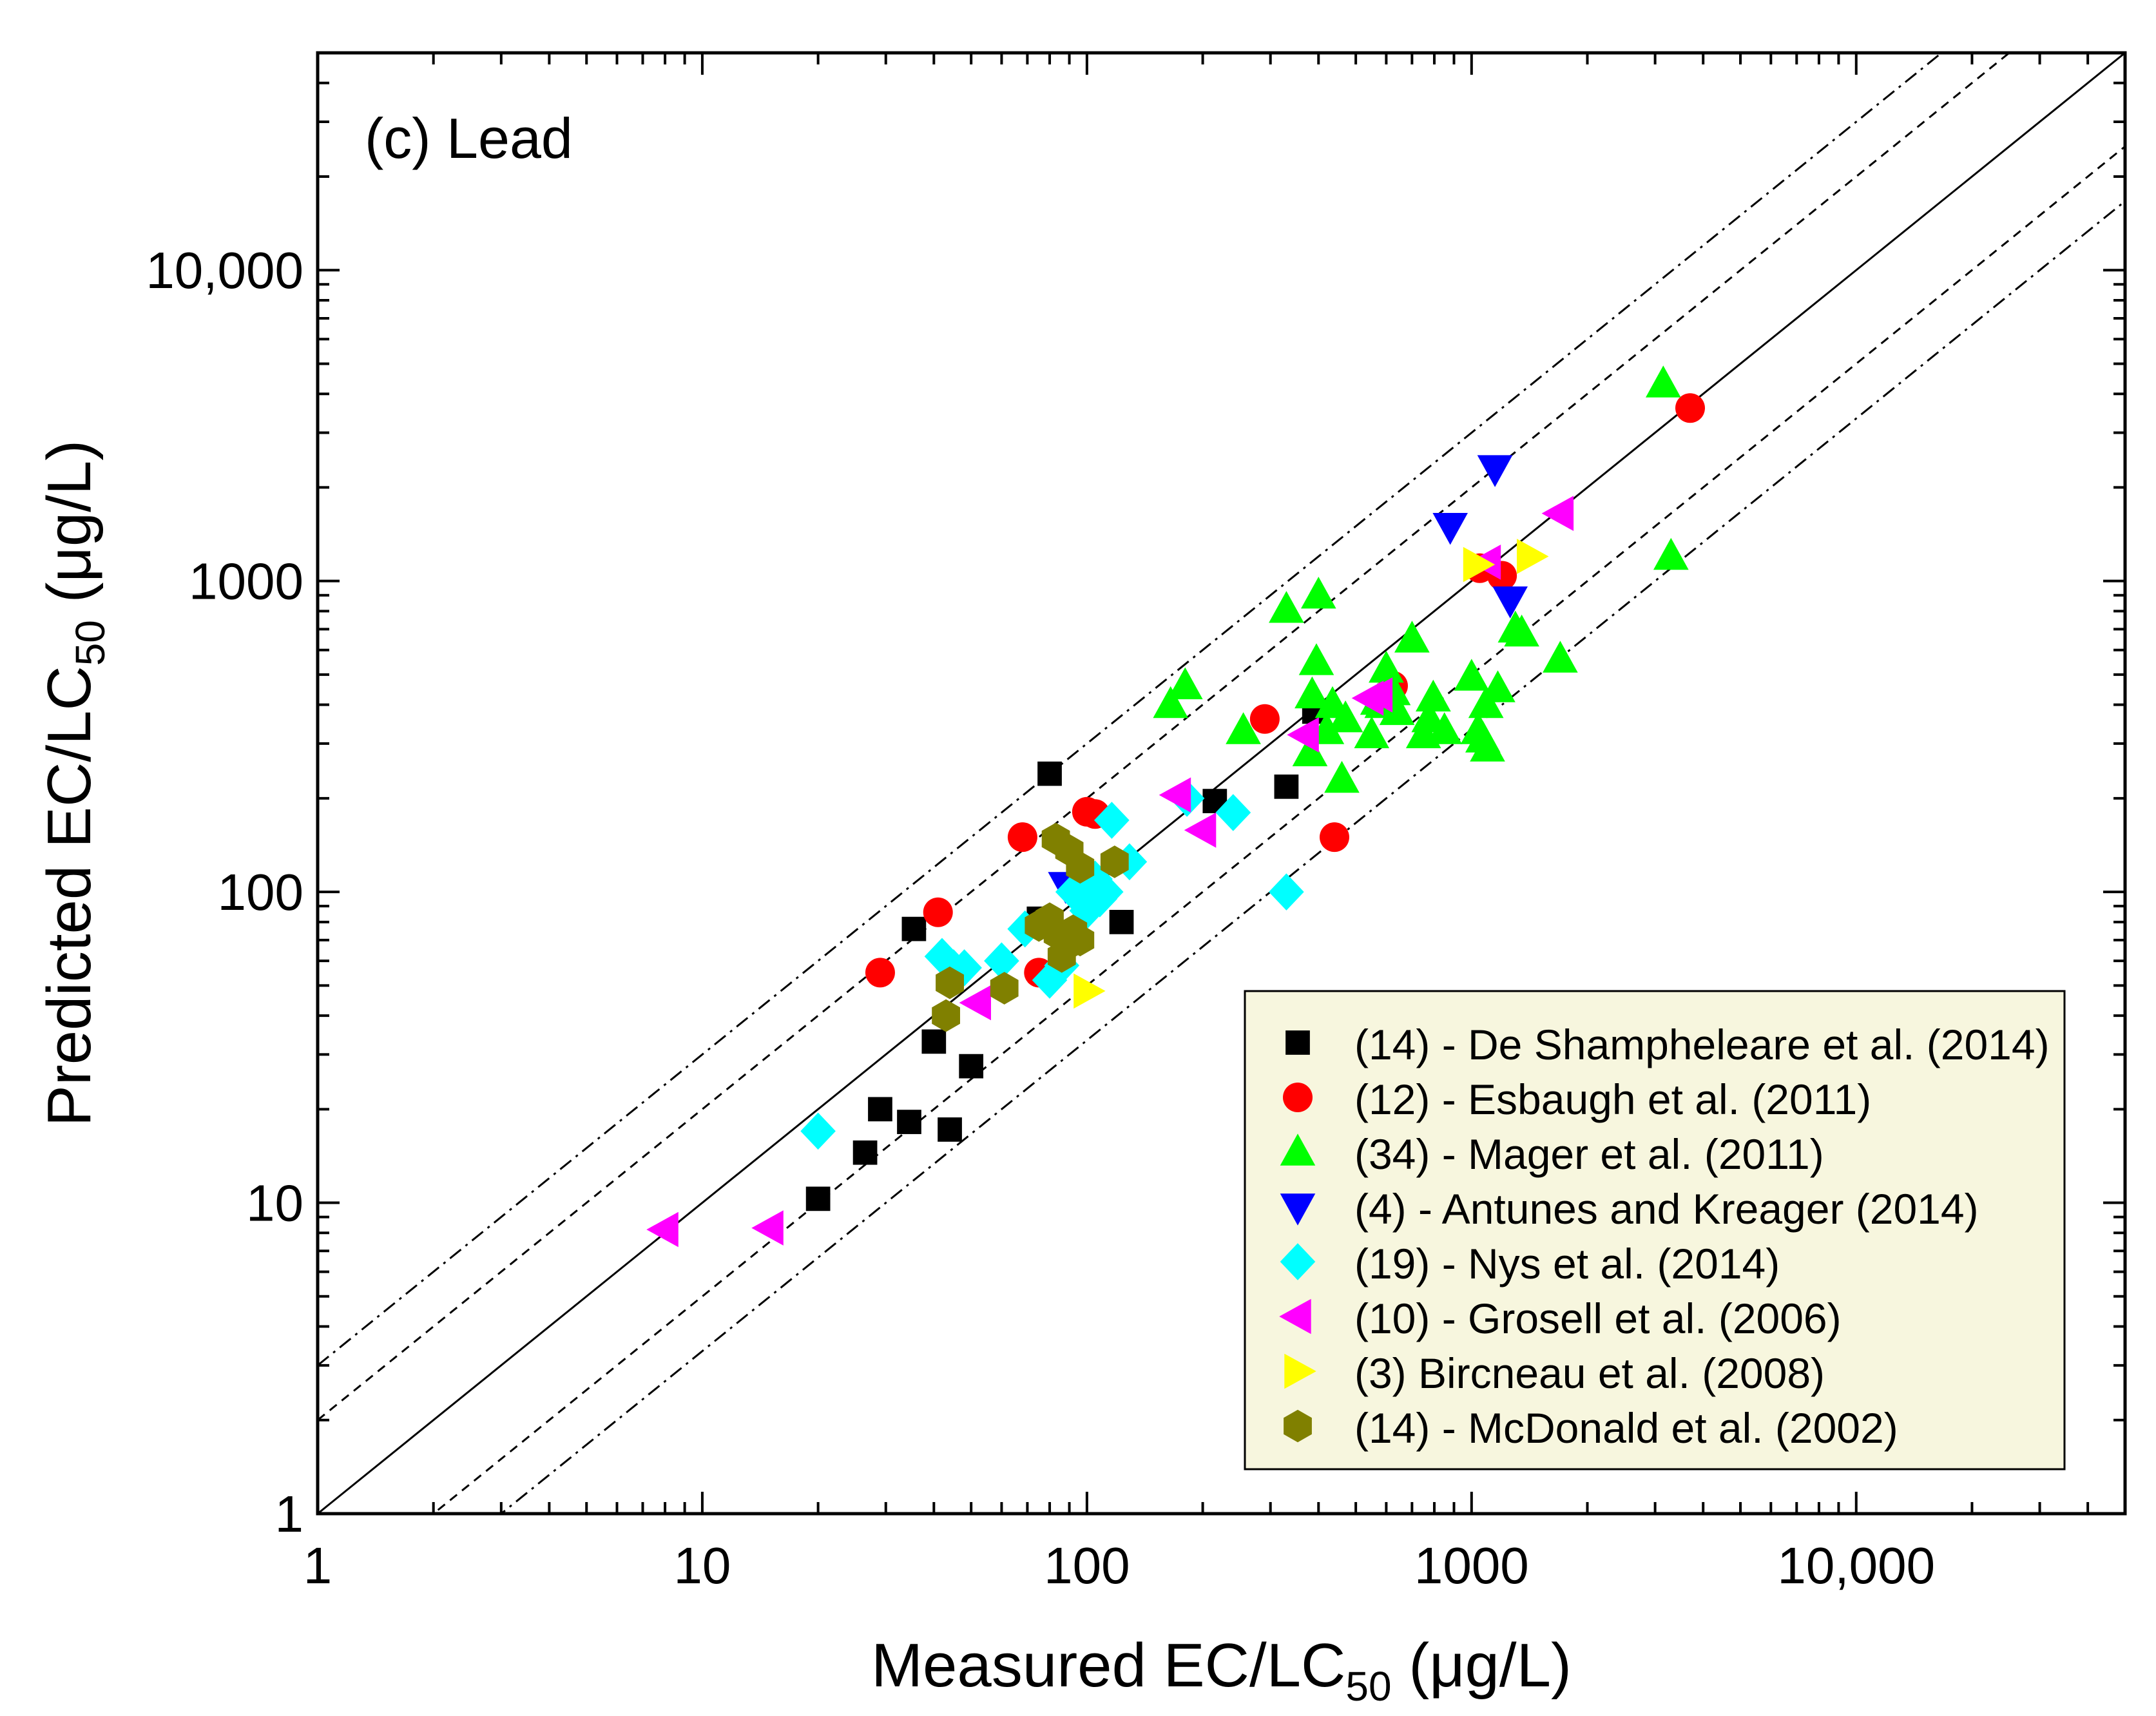 The height and width of the screenshot is (1716, 2156). What do you see at coordinates (1087, 1565) in the screenshot?
I see `x-tick-label: 100` at bounding box center [1087, 1565].